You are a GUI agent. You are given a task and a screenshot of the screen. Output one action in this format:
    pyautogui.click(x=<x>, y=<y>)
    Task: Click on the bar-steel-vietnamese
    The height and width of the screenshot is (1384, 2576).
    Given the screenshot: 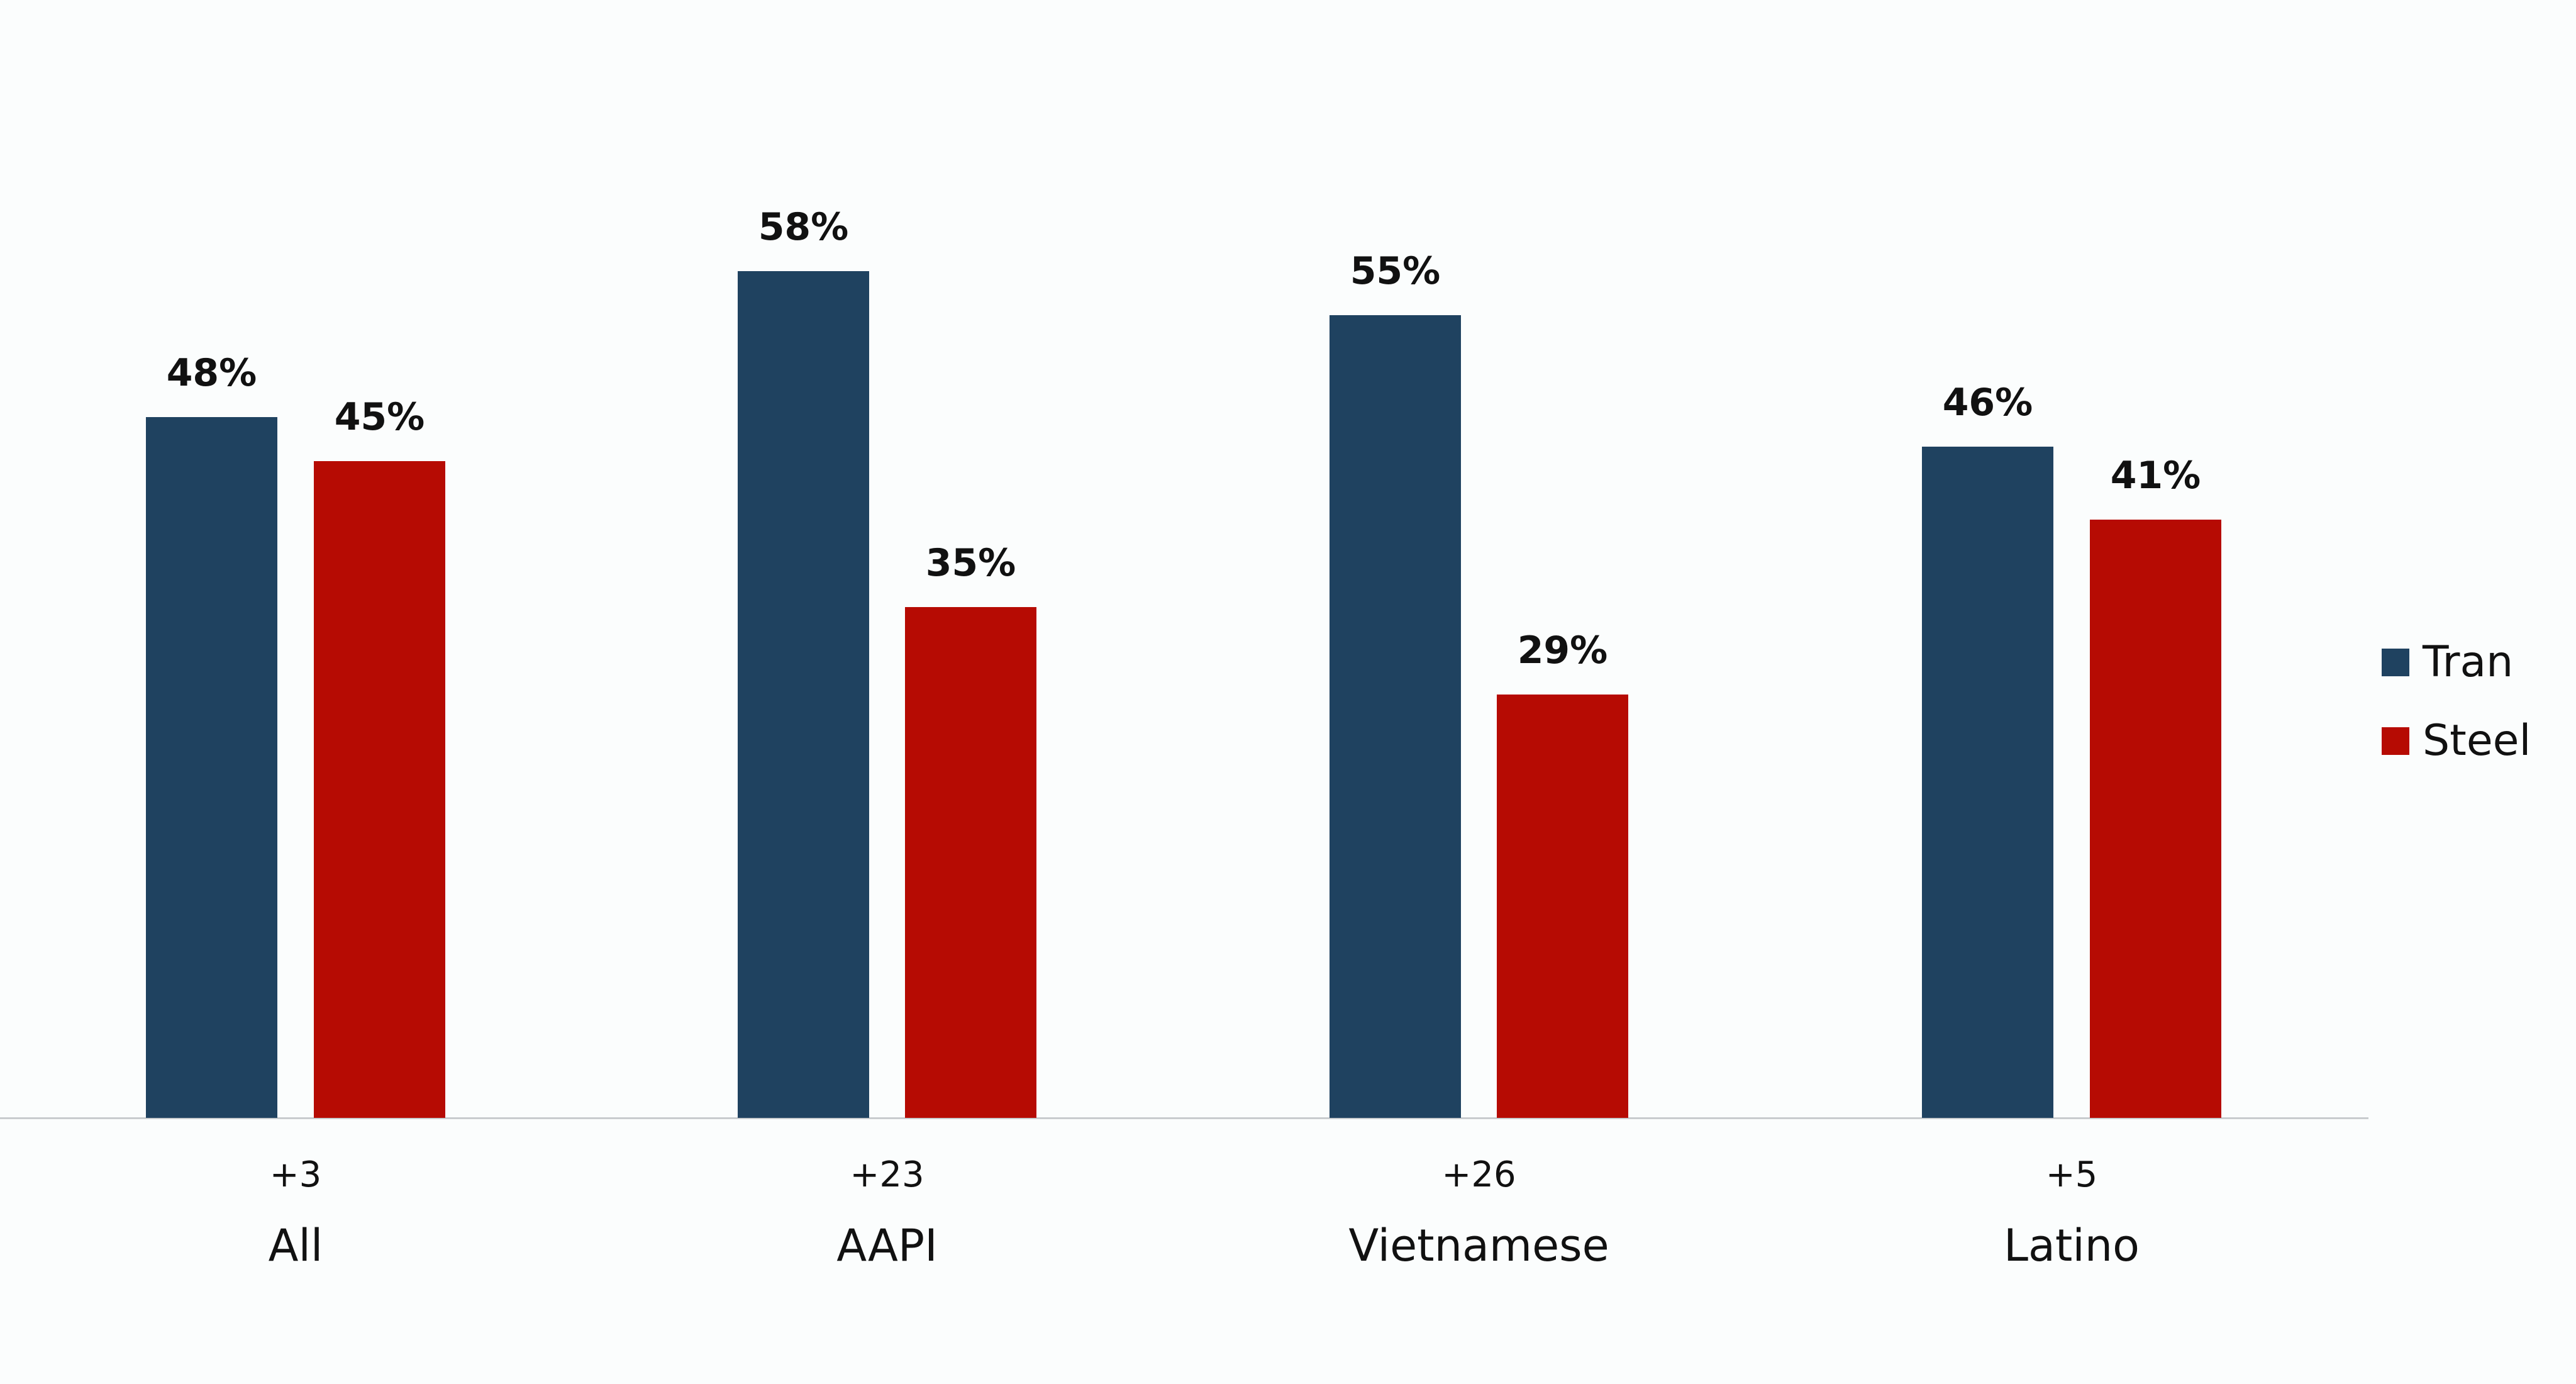 What is the action you would take?
    pyautogui.click(x=1562, y=907)
    